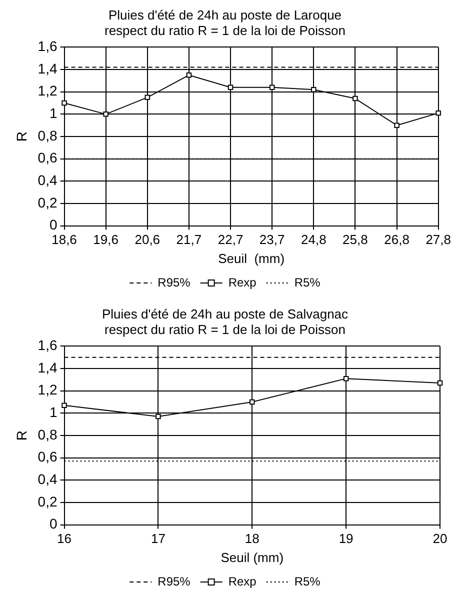 The image size is (454, 598). I want to click on x-tick-label: 21,7, so click(189, 240).